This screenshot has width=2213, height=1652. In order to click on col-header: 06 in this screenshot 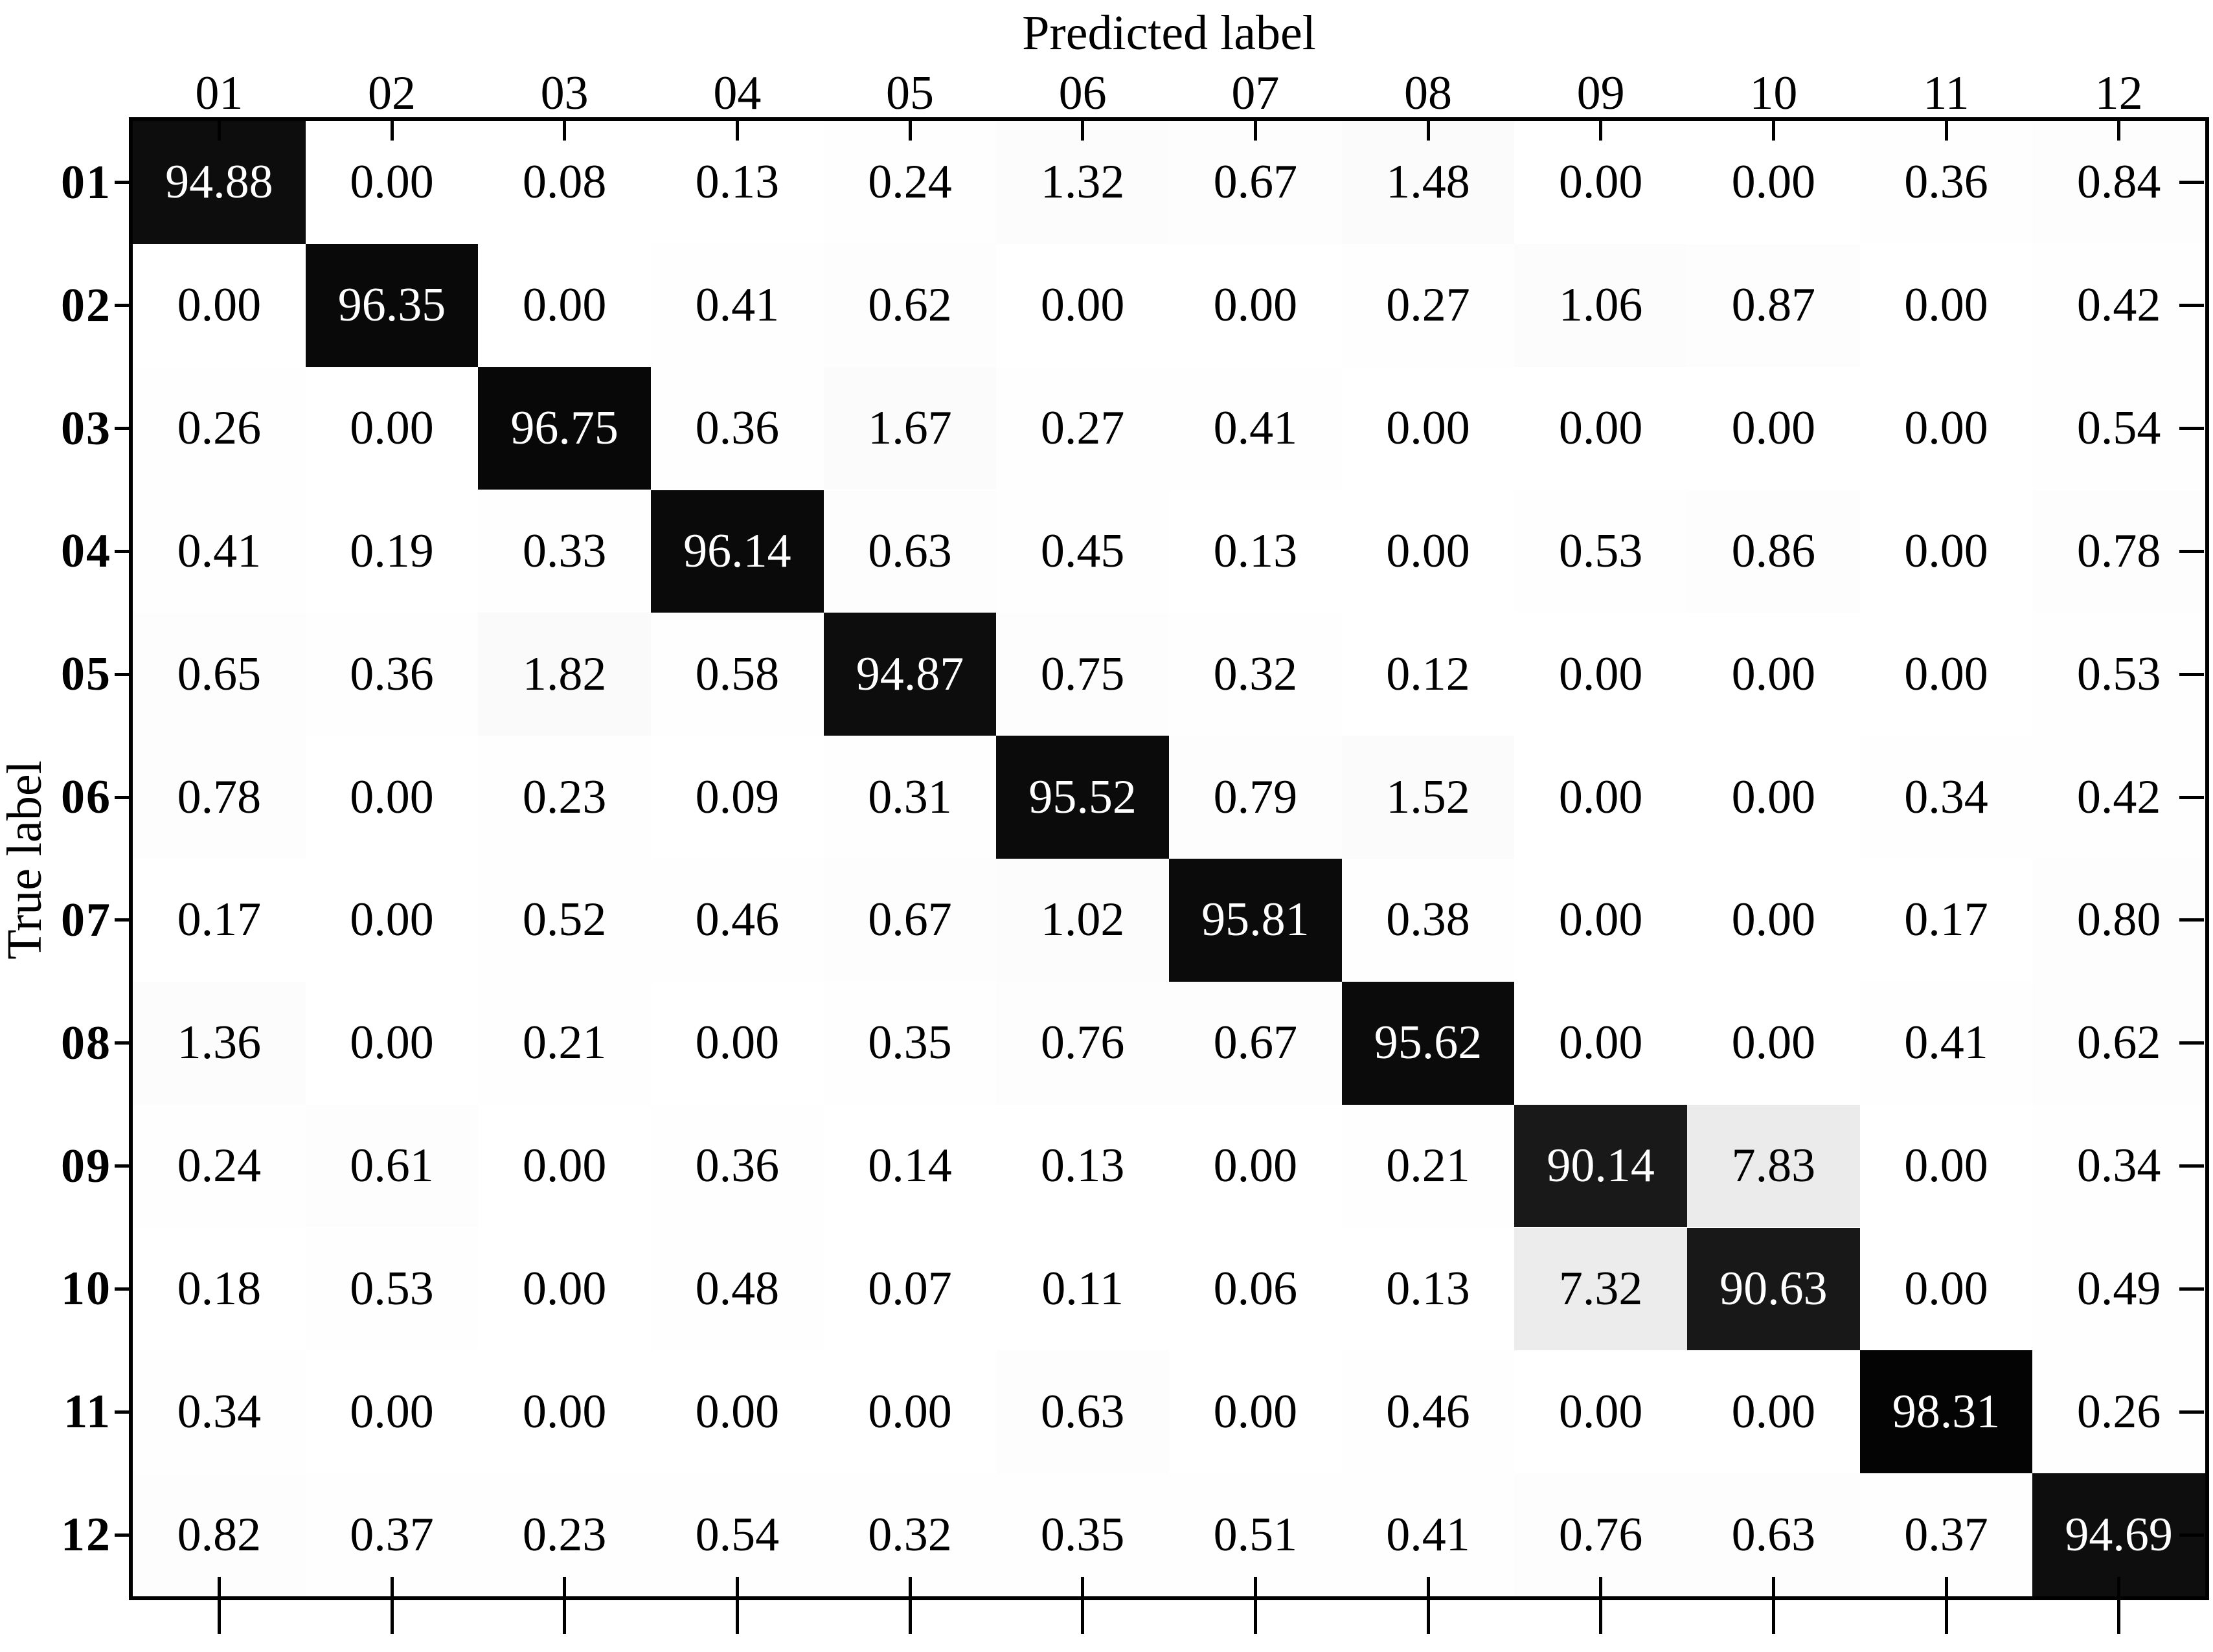, I will do `click(1082, 94)`.